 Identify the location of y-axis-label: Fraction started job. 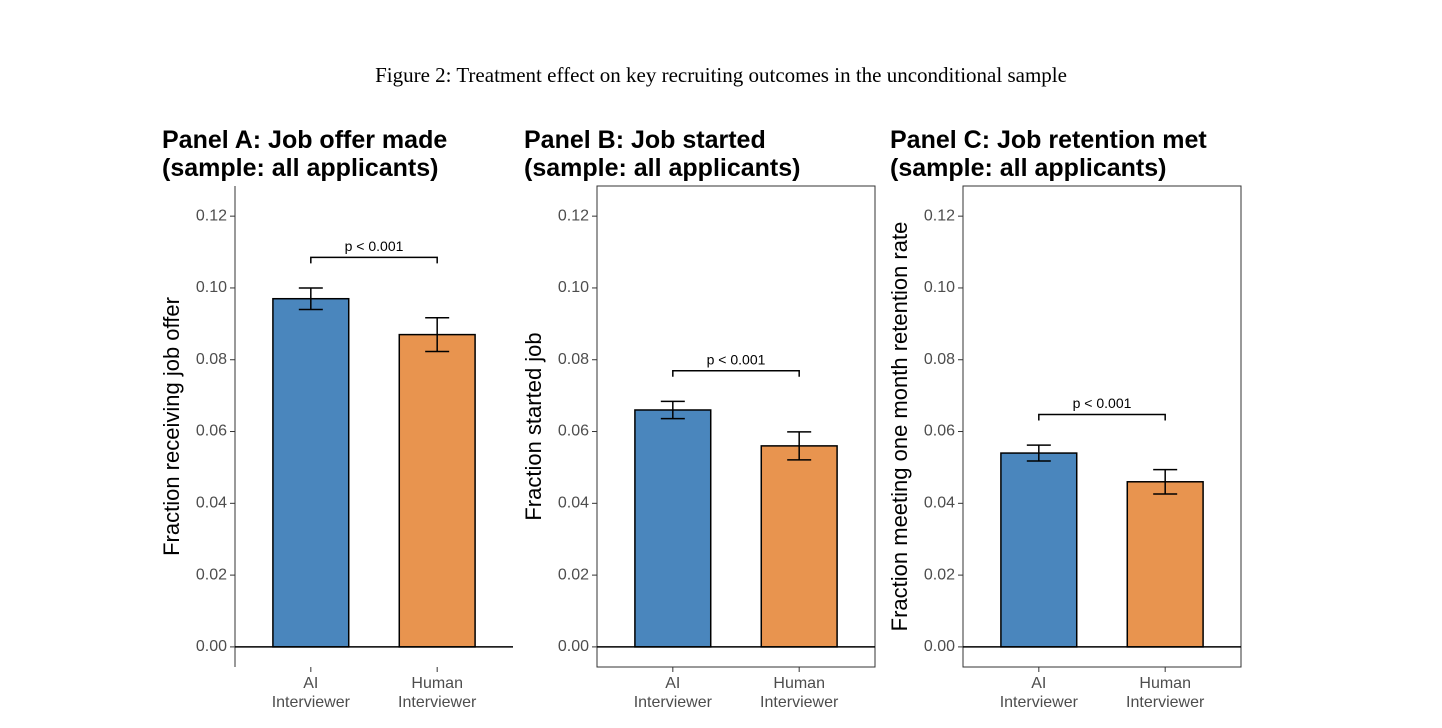
(533, 426).